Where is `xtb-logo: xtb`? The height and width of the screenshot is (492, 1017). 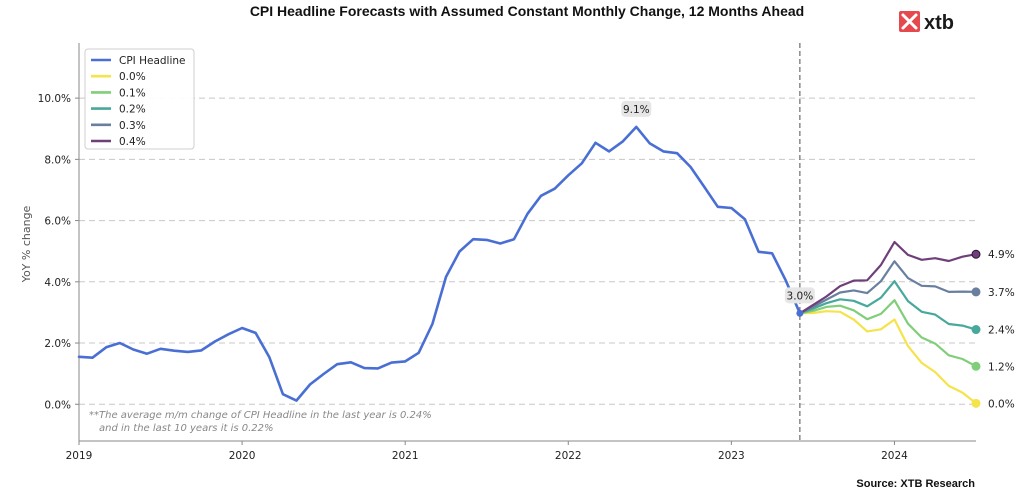
xtb-logo: xtb is located at coordinates (926, 22).